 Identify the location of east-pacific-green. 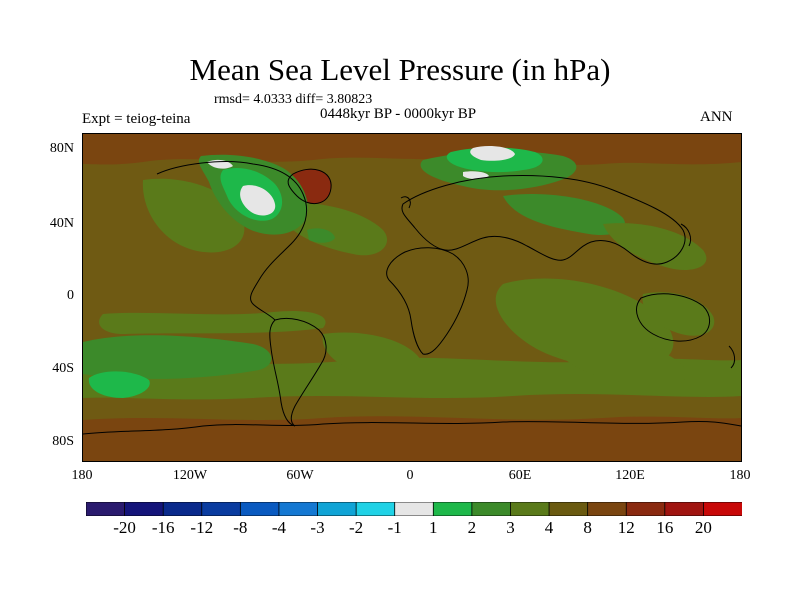
(373, 357).